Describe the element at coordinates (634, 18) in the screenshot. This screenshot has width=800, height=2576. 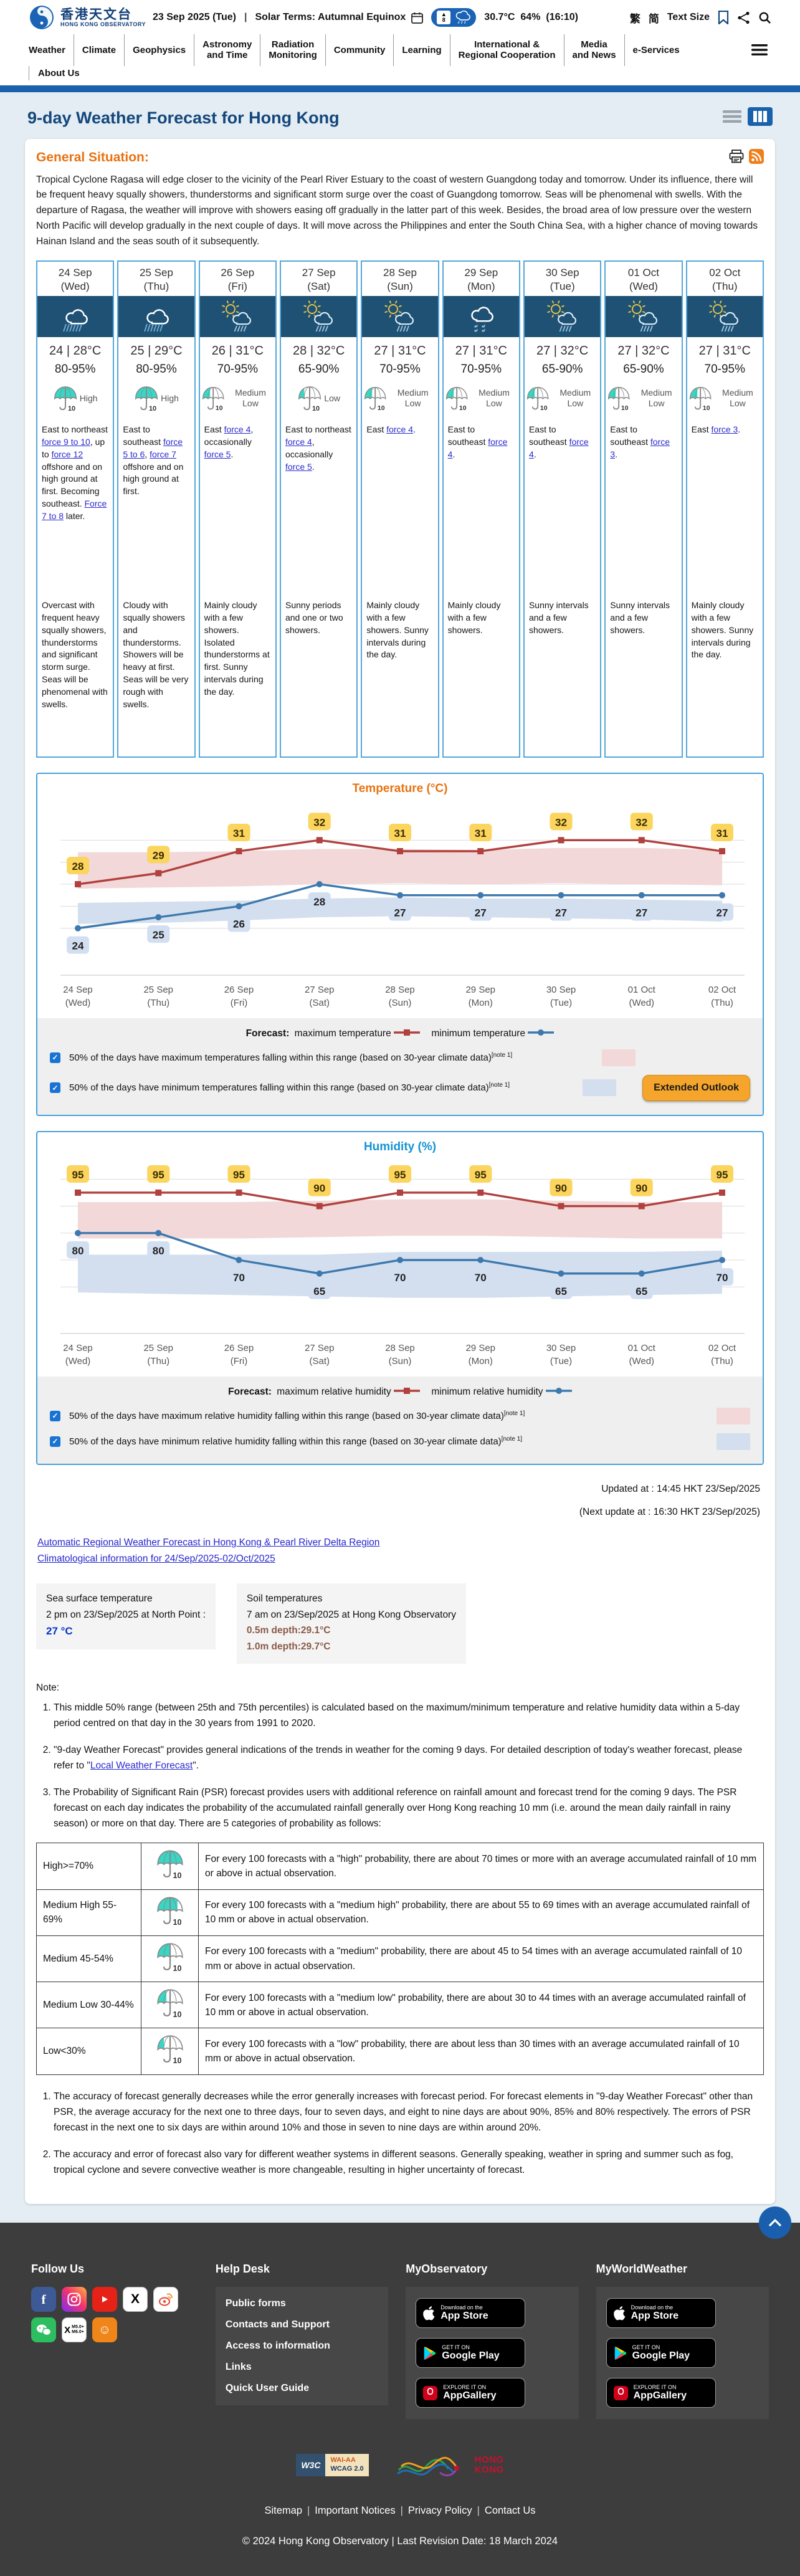
I see `lang-traditional-chinese: 繁` at that location.